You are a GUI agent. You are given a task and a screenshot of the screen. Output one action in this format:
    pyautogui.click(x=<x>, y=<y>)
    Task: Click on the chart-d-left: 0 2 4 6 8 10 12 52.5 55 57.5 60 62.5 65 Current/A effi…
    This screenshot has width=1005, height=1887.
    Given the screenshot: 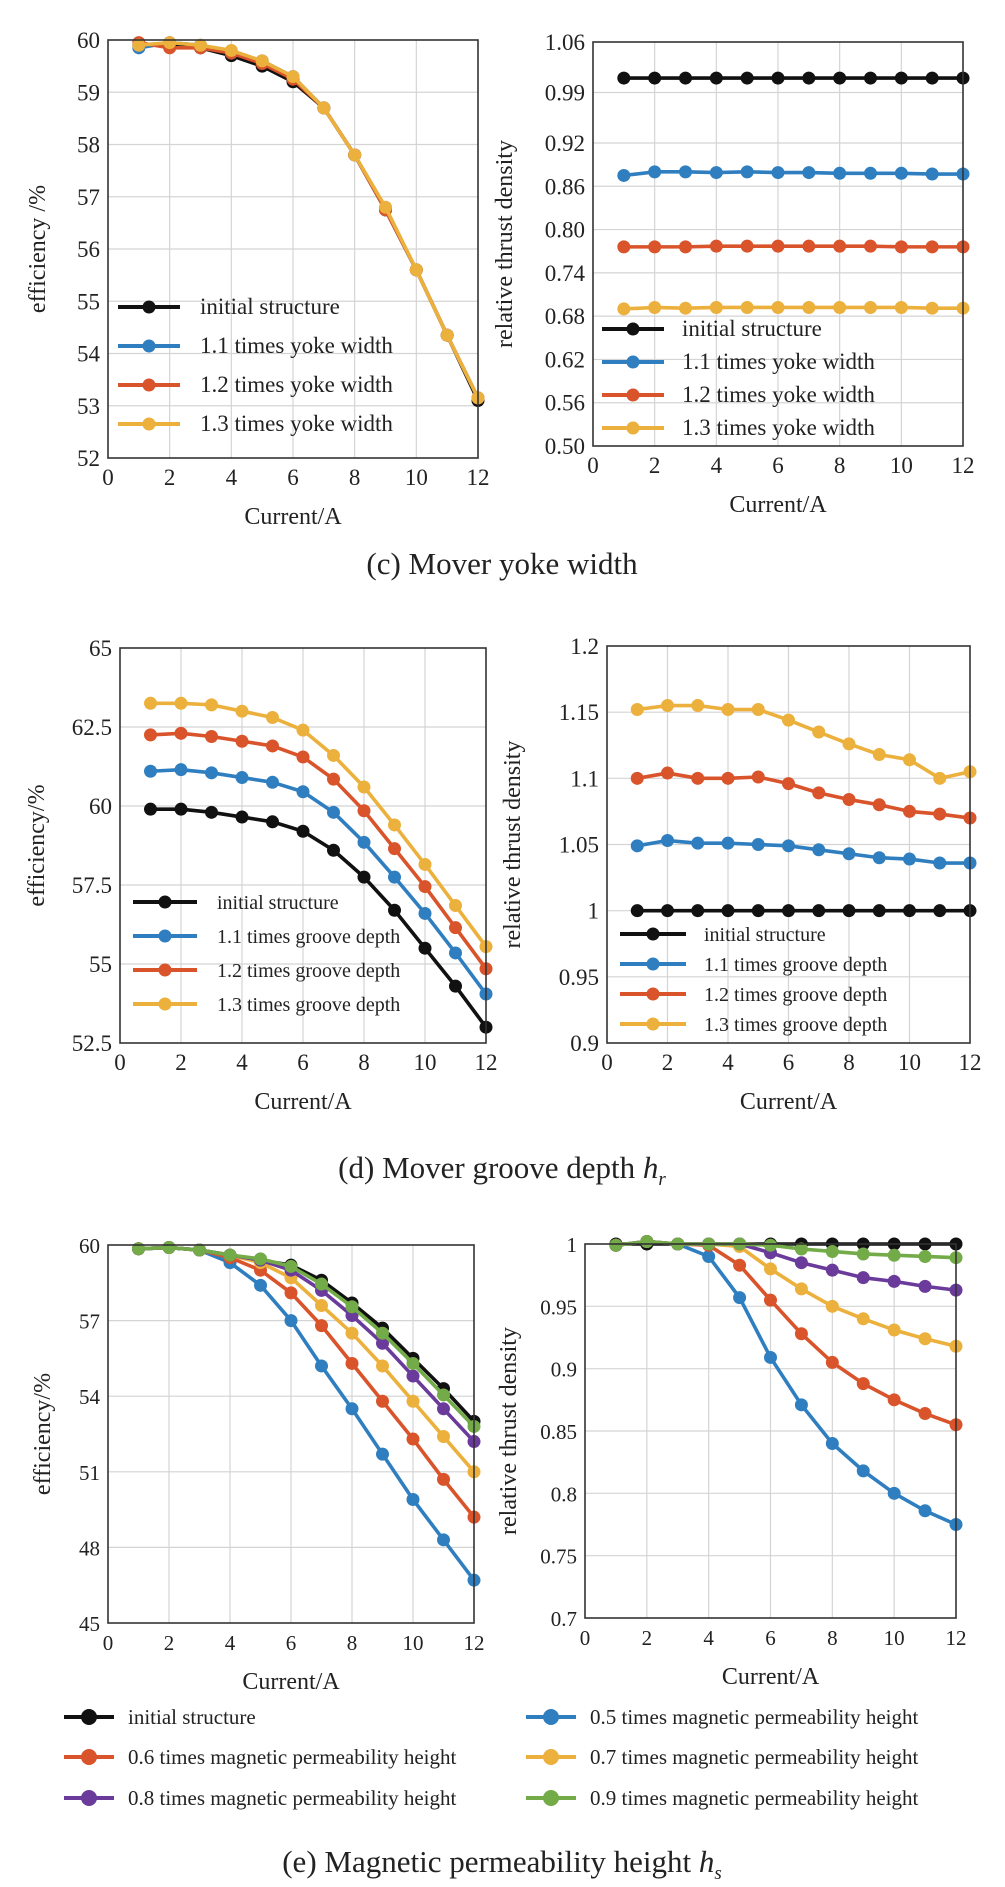 What is the action you would take?
    pyautogui.click(x=261, y=875)
    